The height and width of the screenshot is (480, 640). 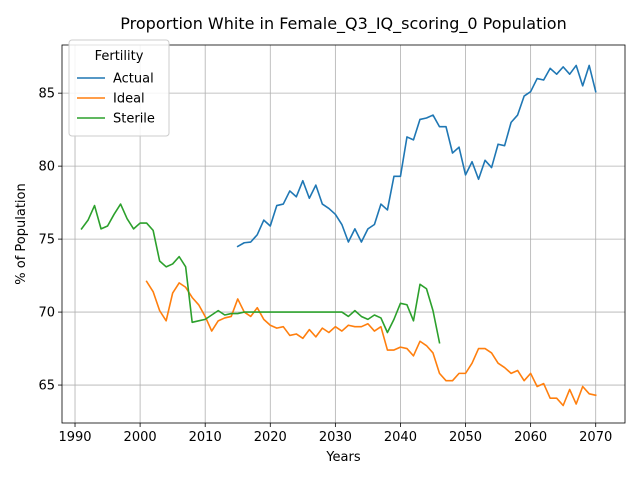 I want to click on legend-box, so click(x=119, y=88).